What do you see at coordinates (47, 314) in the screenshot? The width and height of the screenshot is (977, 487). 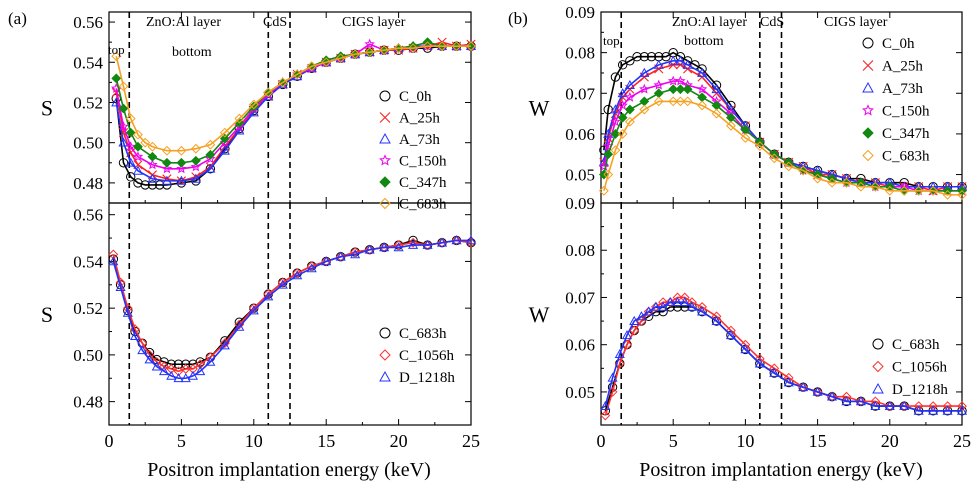 I see `y-axis-label: S` at bounding box center [47, 314].